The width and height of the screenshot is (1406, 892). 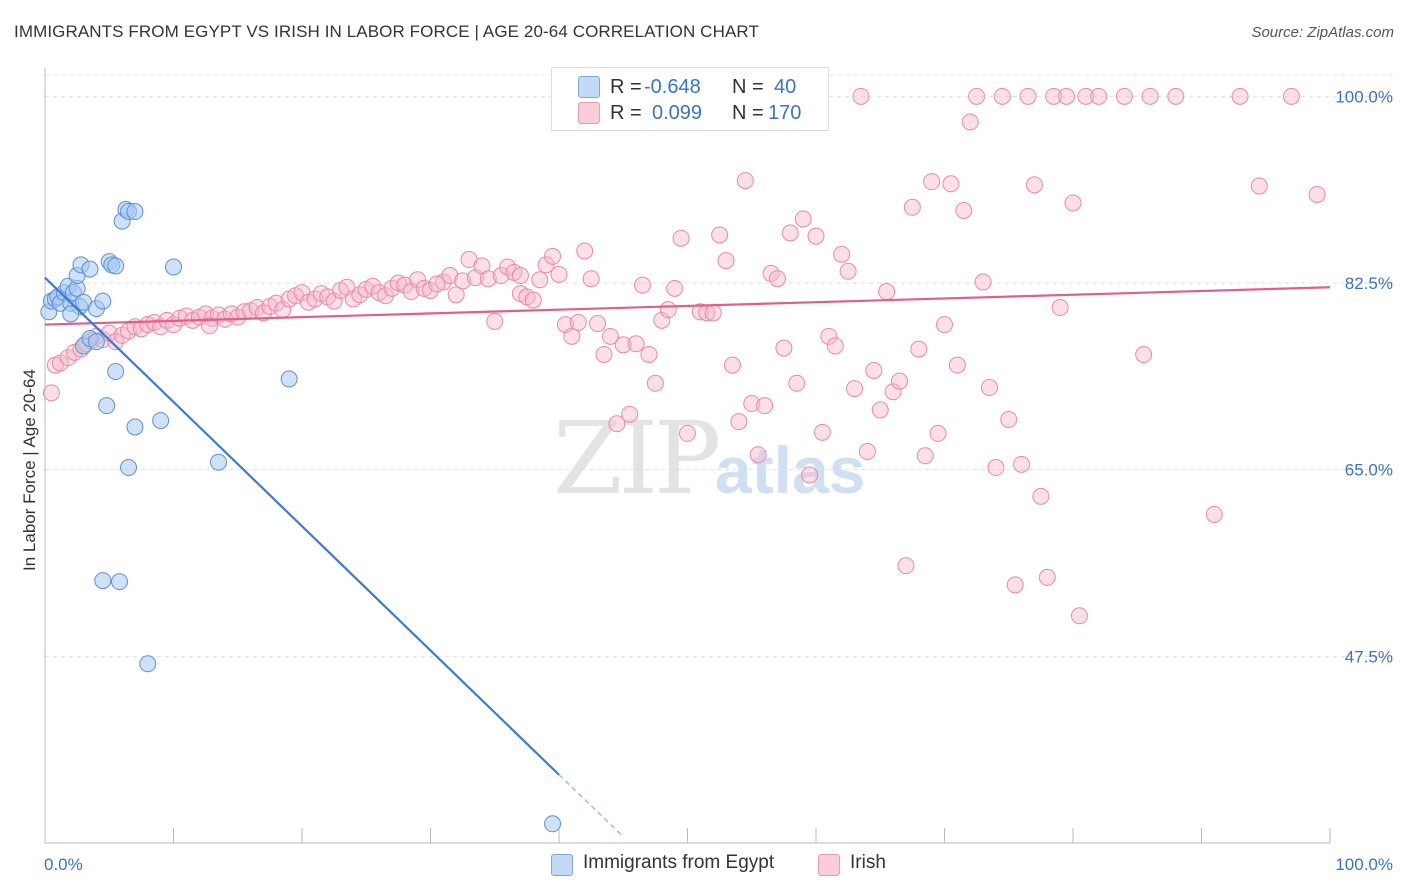 I want to click on legend-r-value: 0.099, so click(x=677, y=113).